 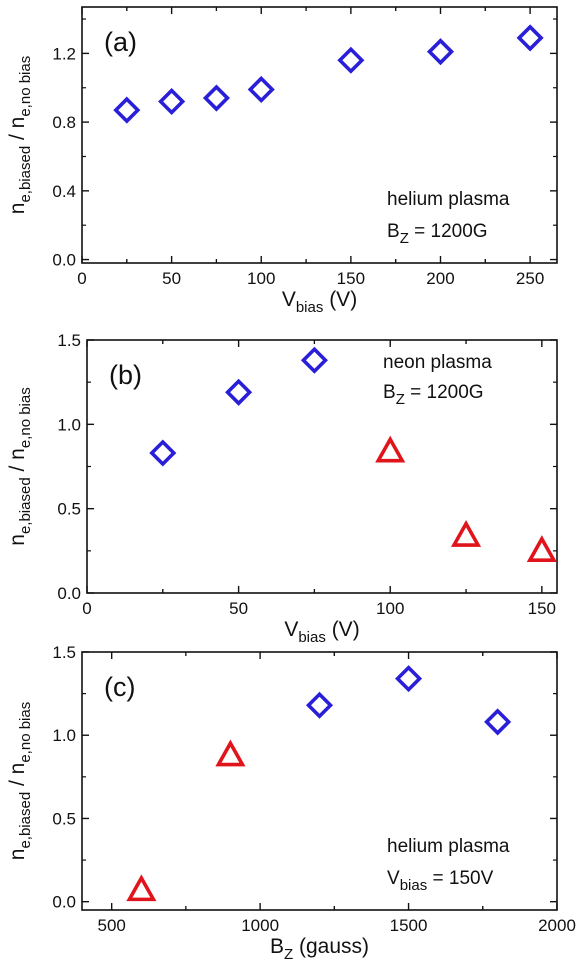 What do you see at coordinates (125, 375) in the screenshot?
I see `panel-label: (b)` at bounding box center [125, 375].